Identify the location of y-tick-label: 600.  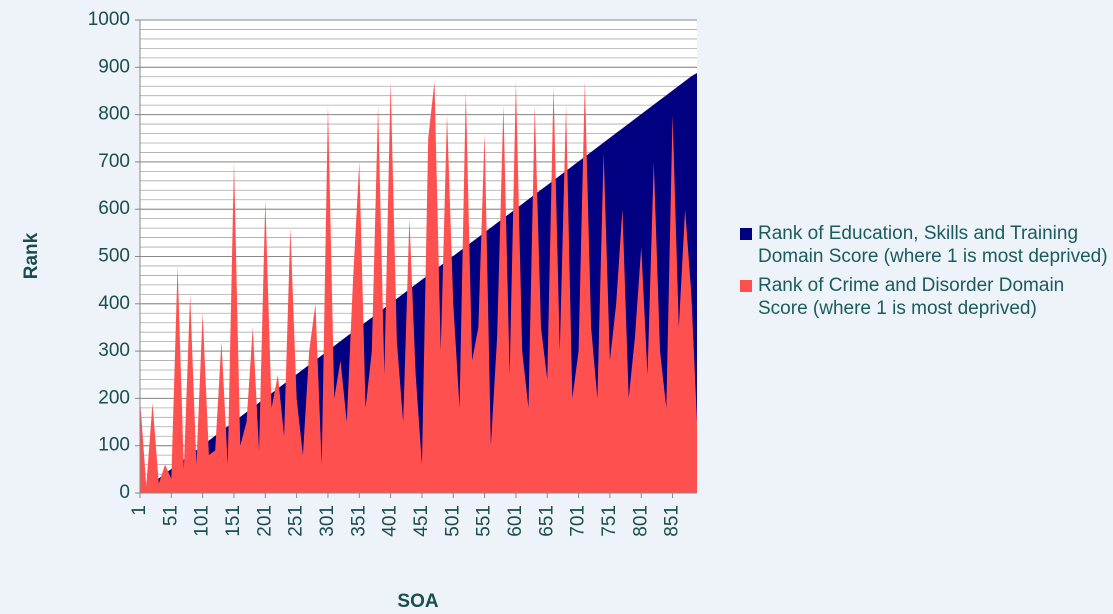
(114, 208).